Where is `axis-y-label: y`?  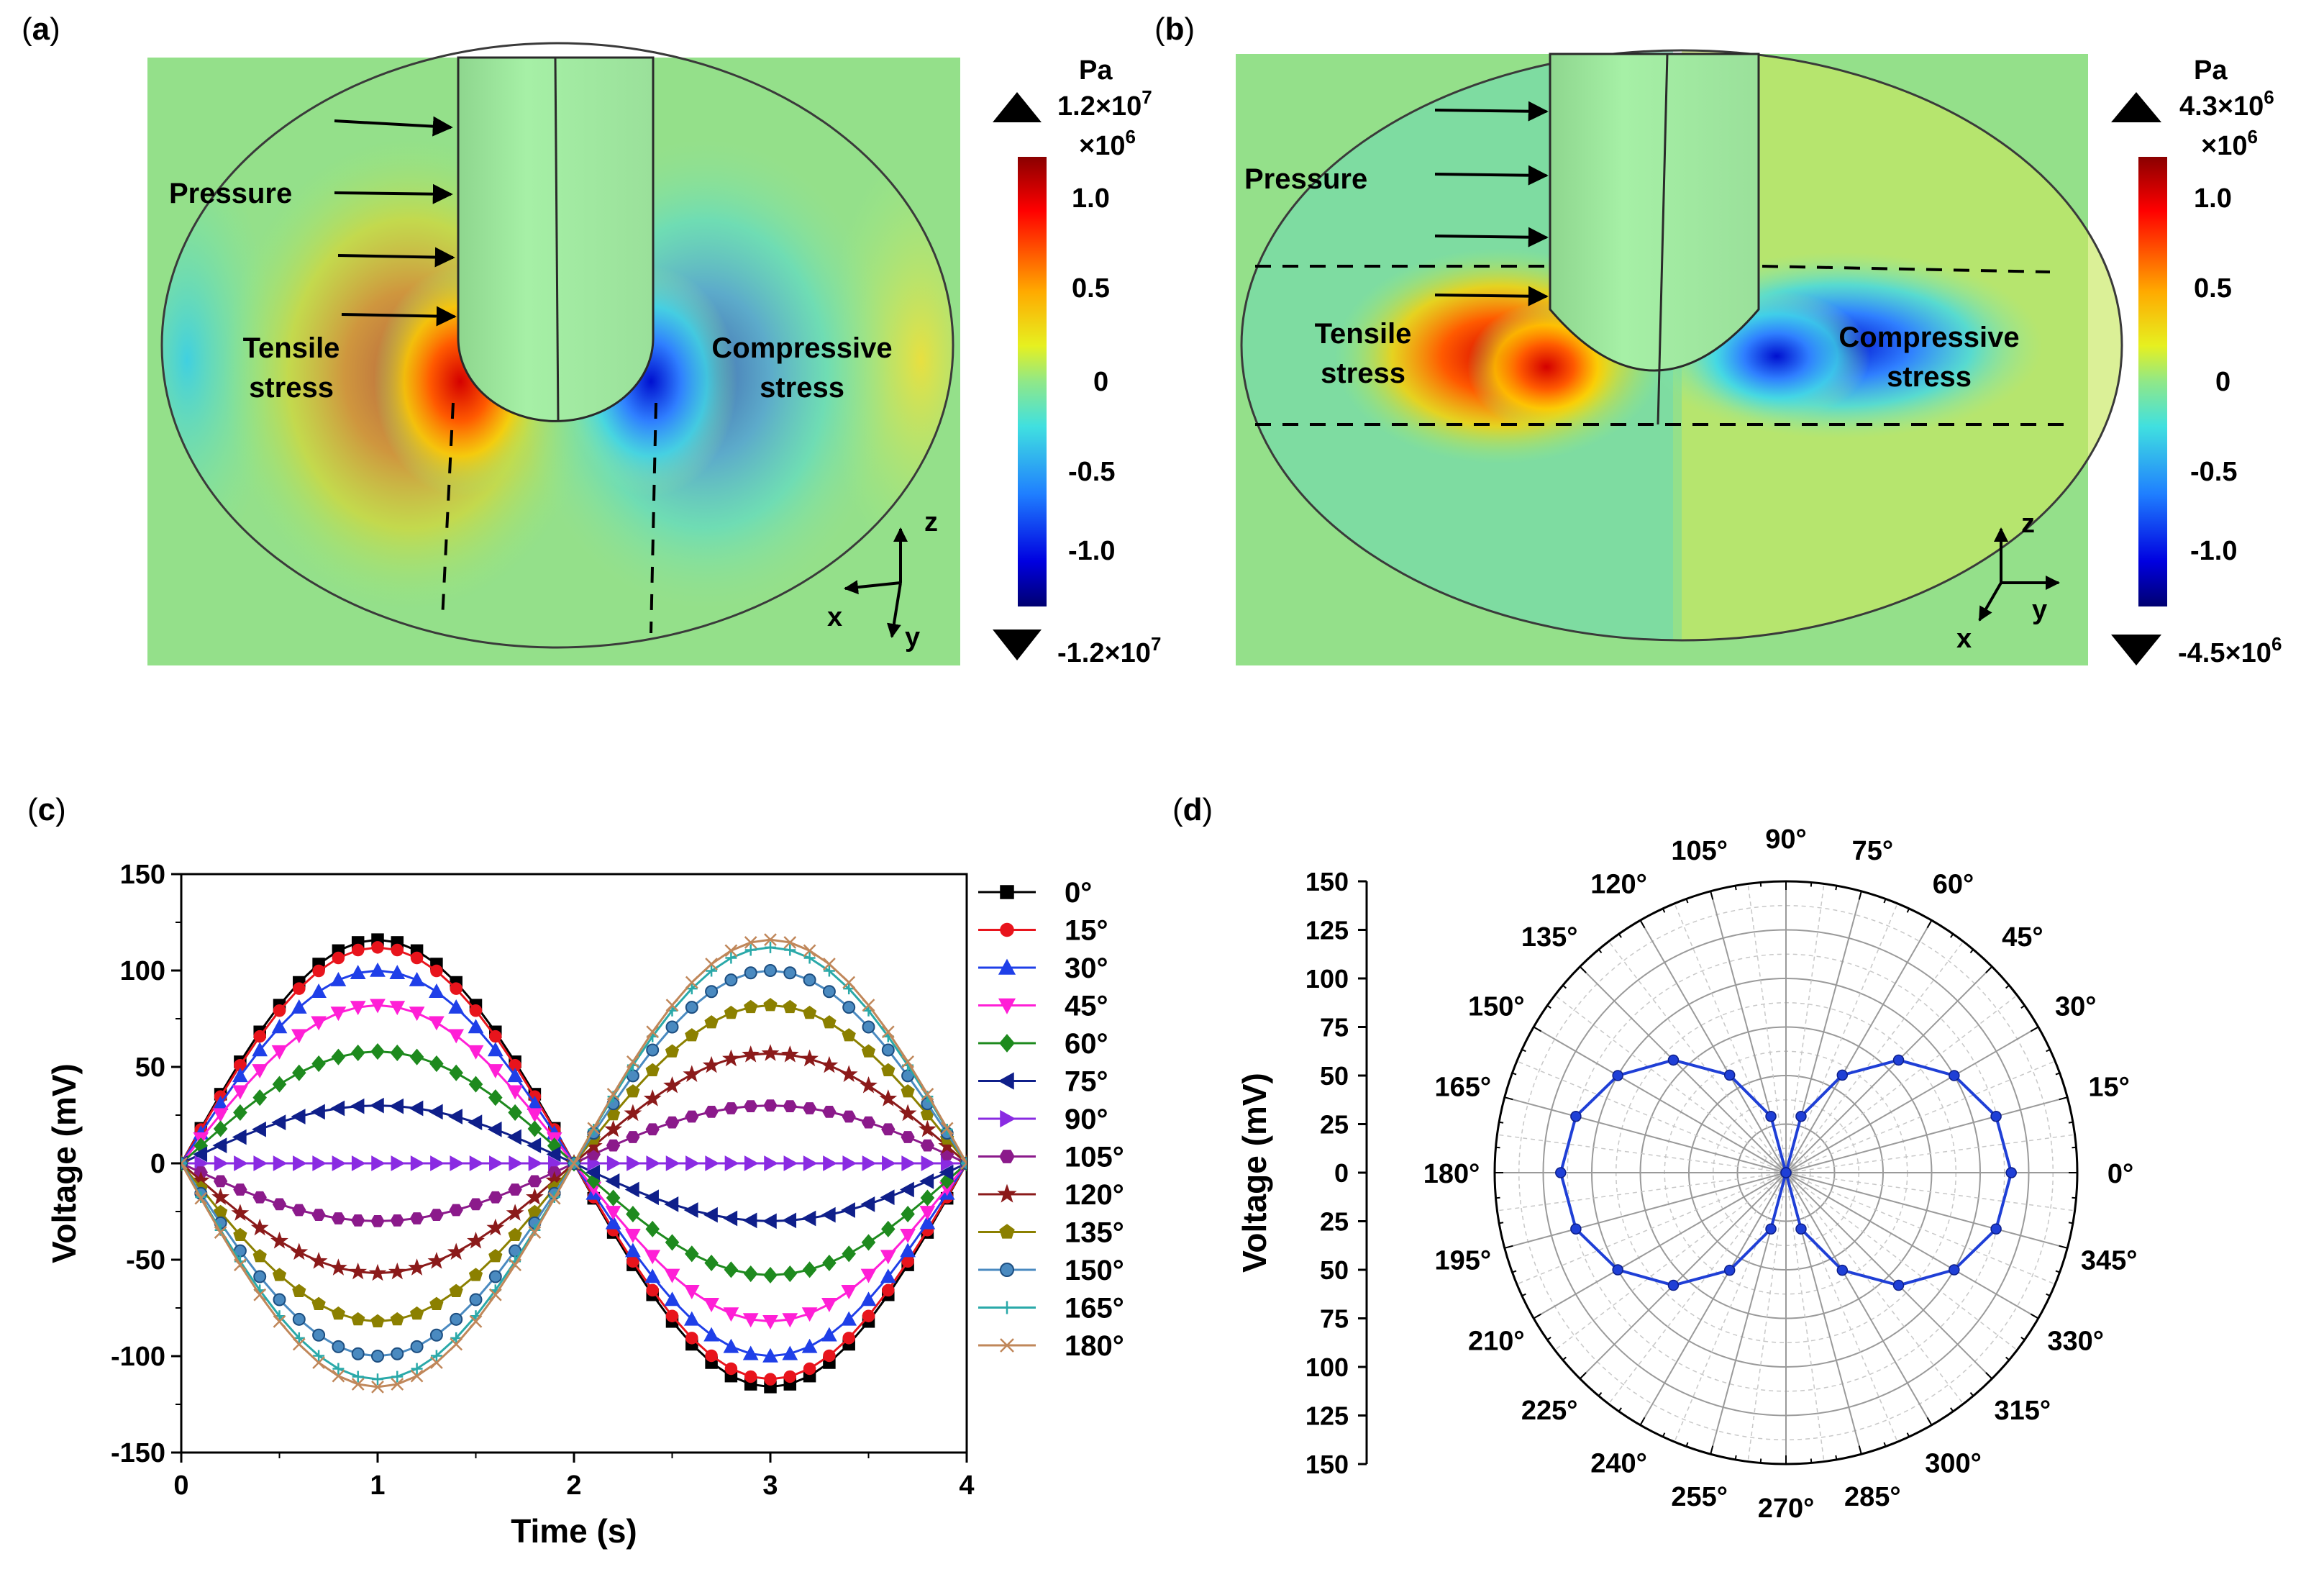
axis-y-label: y is located at coordinates (912, 637).